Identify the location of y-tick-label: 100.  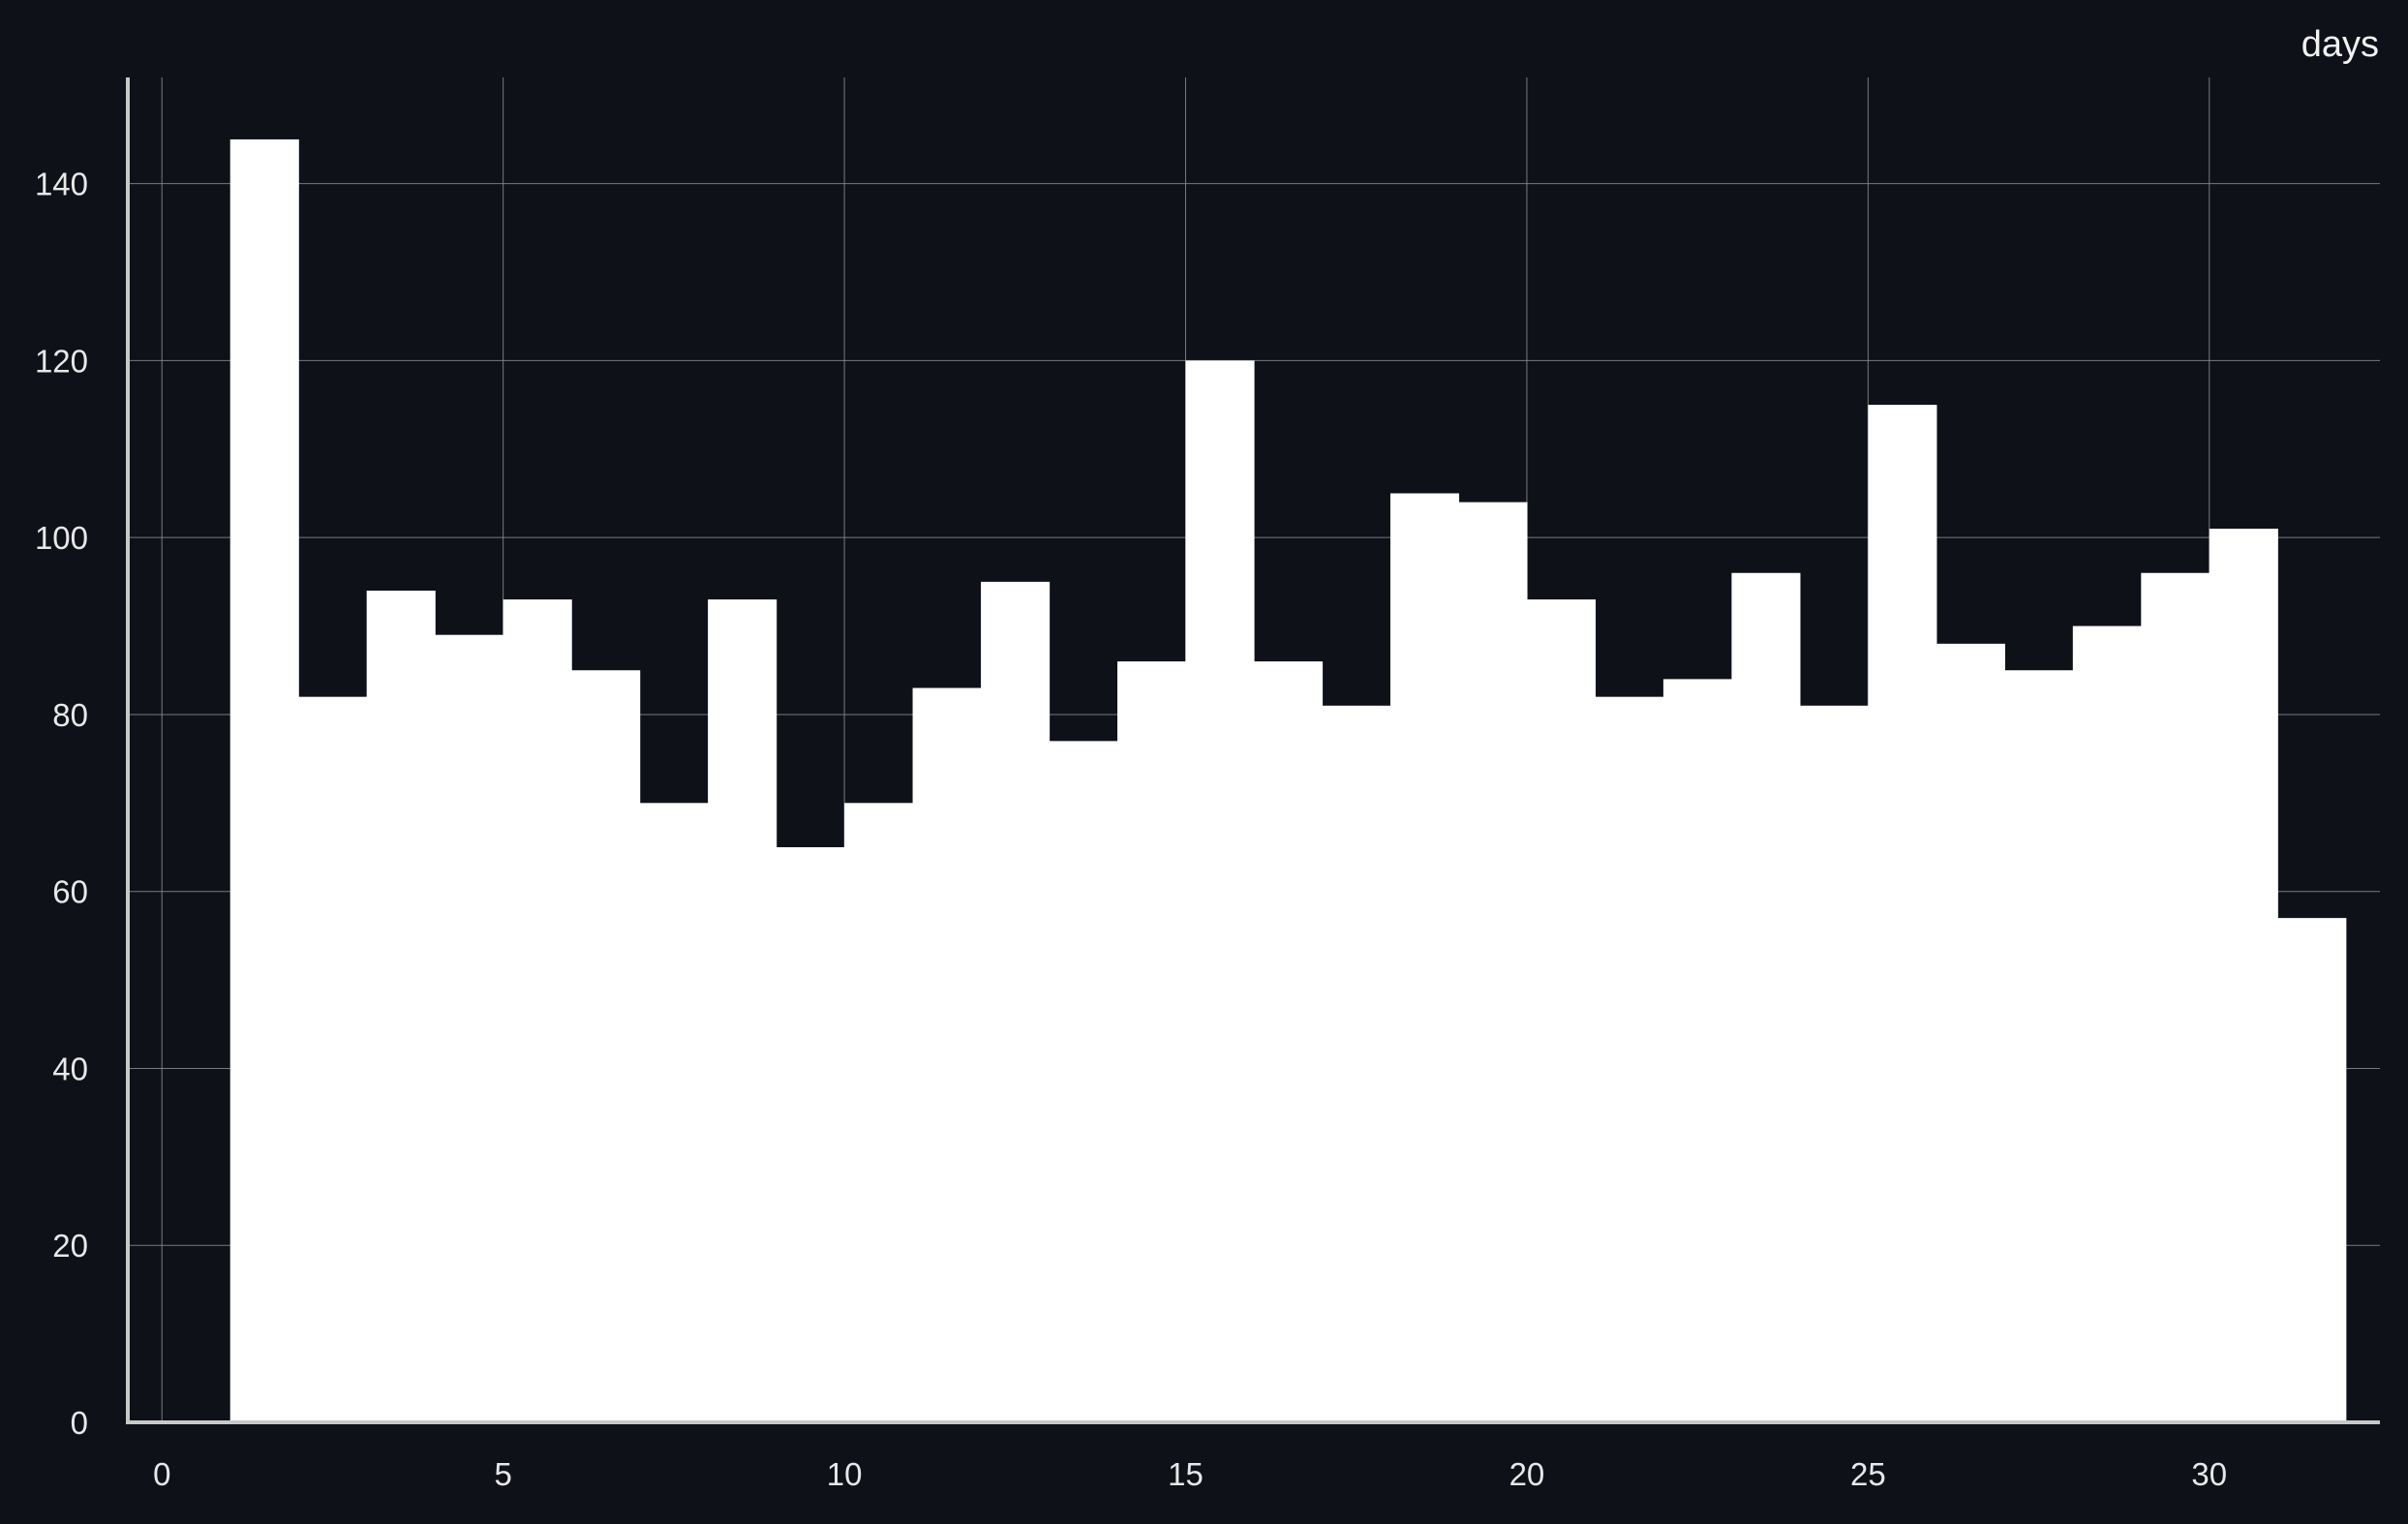
(61, 538).